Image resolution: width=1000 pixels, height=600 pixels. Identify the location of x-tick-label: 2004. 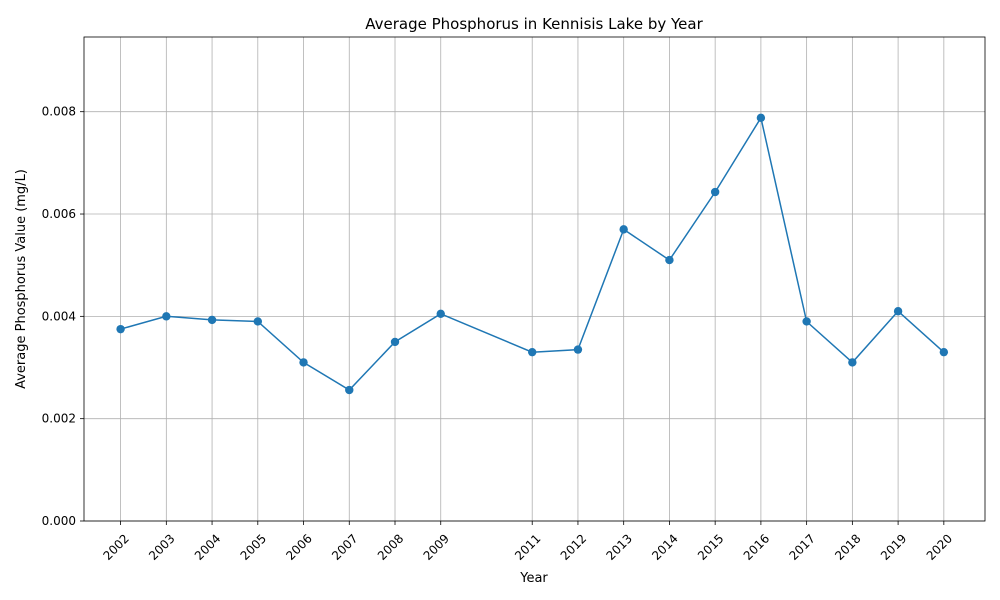
(207, 546).